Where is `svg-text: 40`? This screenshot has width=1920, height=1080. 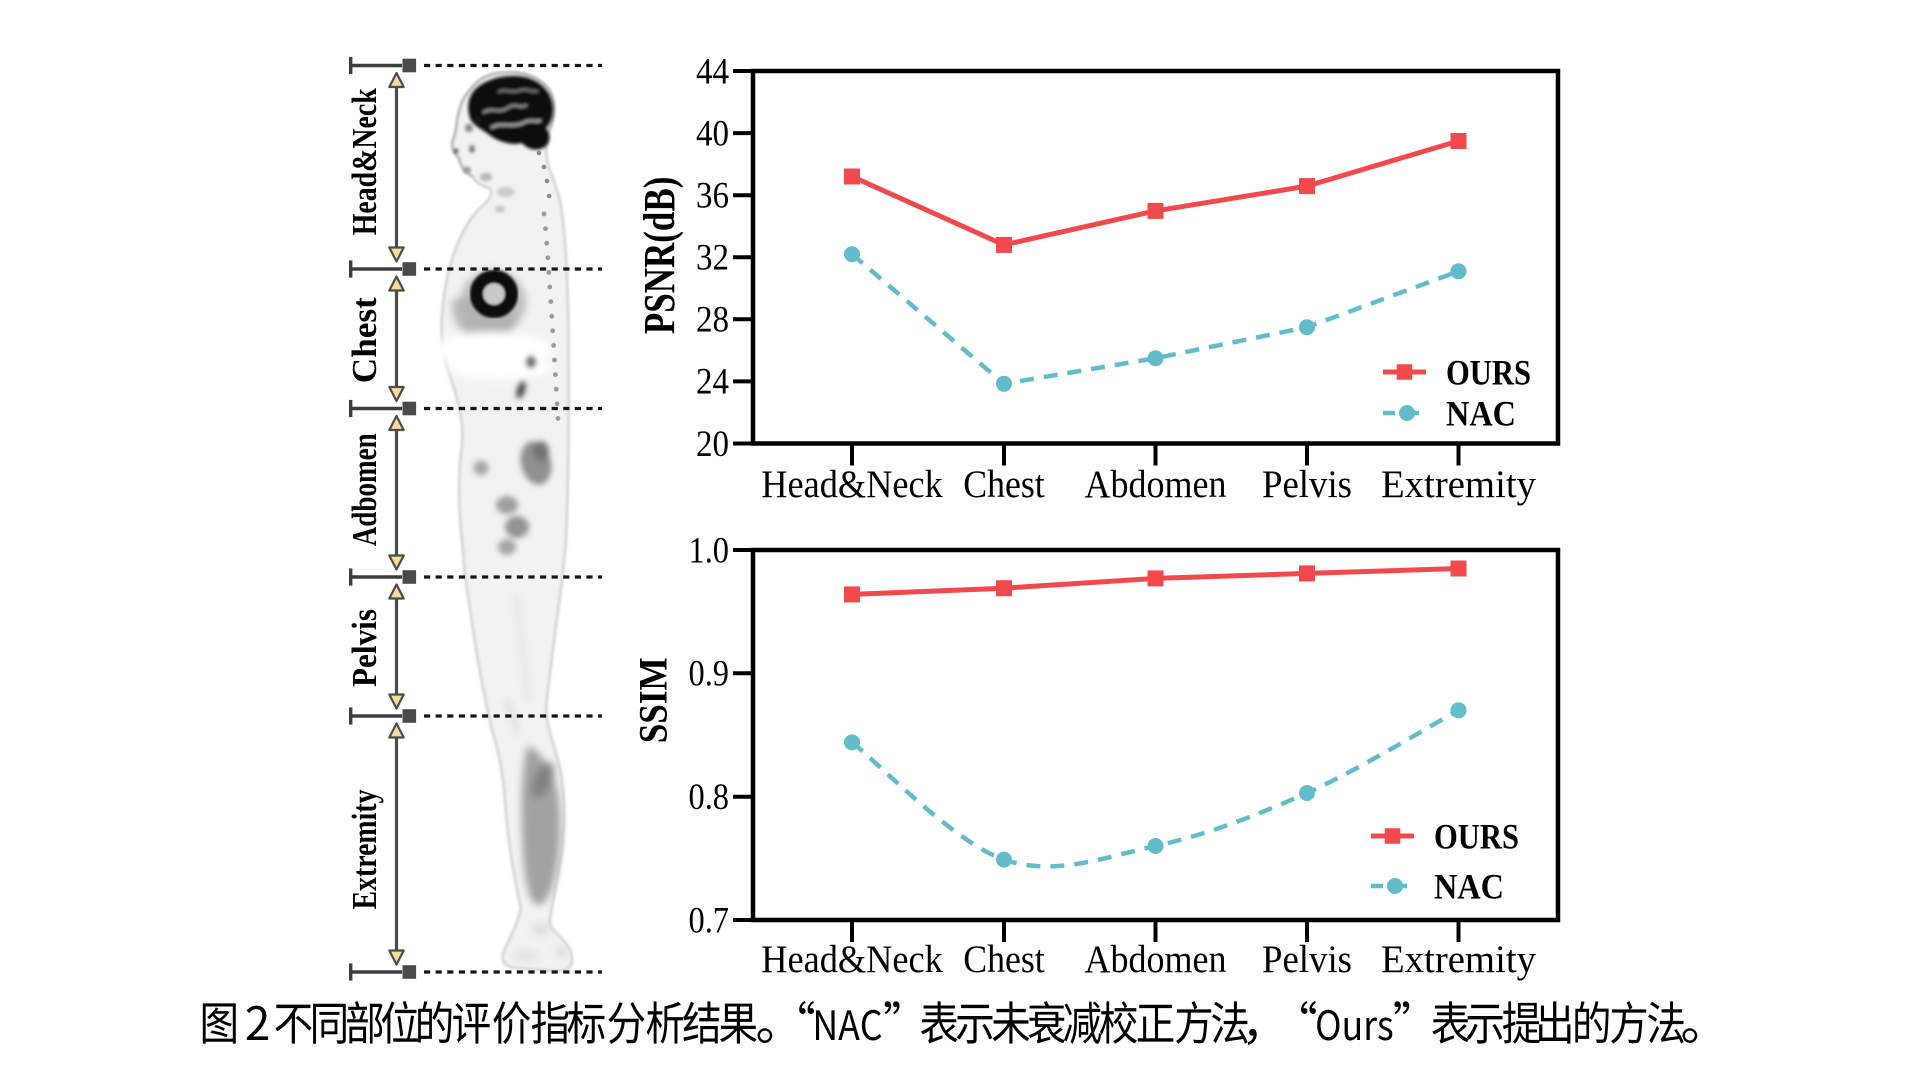 svg-text: 40 is located at coordinates (712, 132).